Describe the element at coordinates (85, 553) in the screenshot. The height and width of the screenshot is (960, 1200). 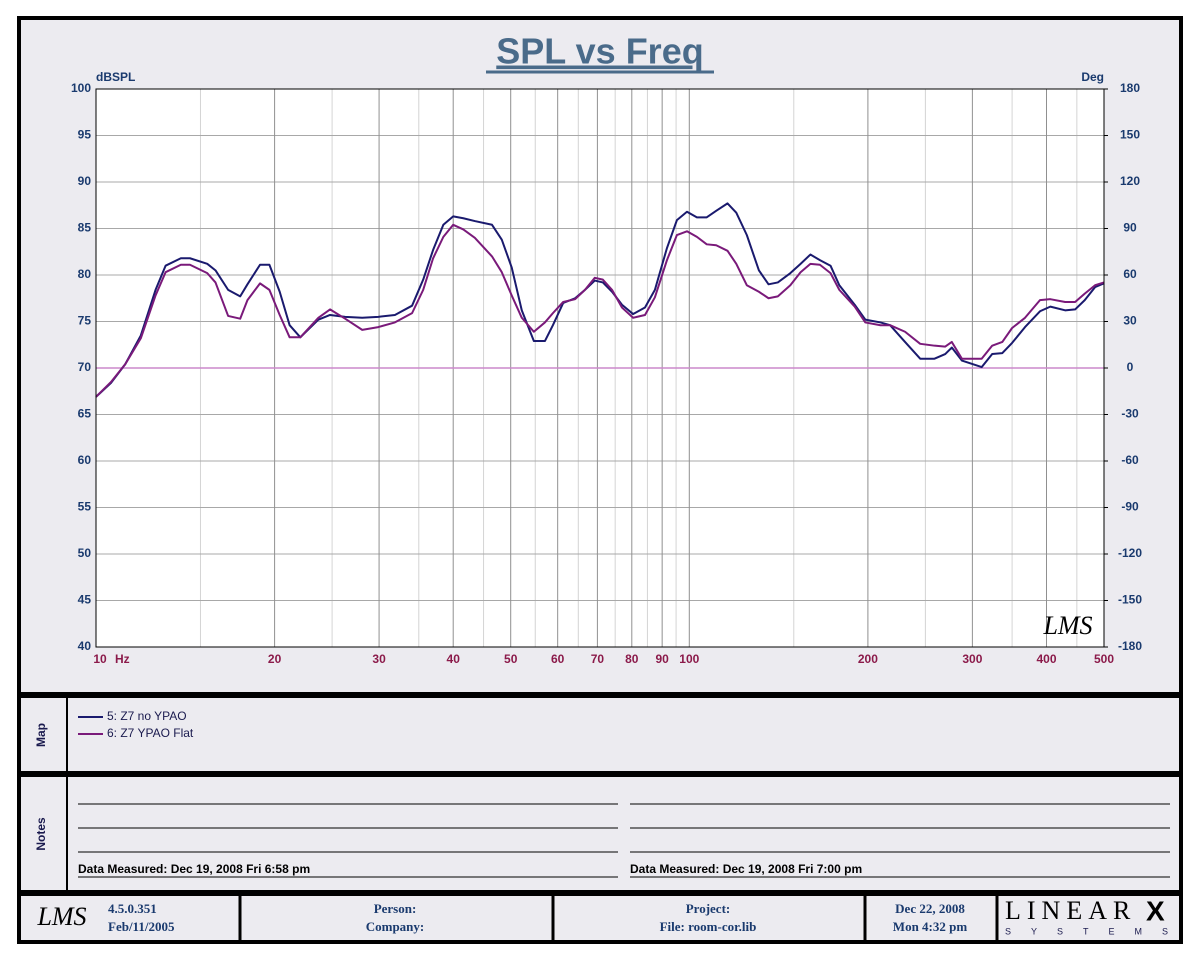
I see `y-tick-label: 50` at that location.